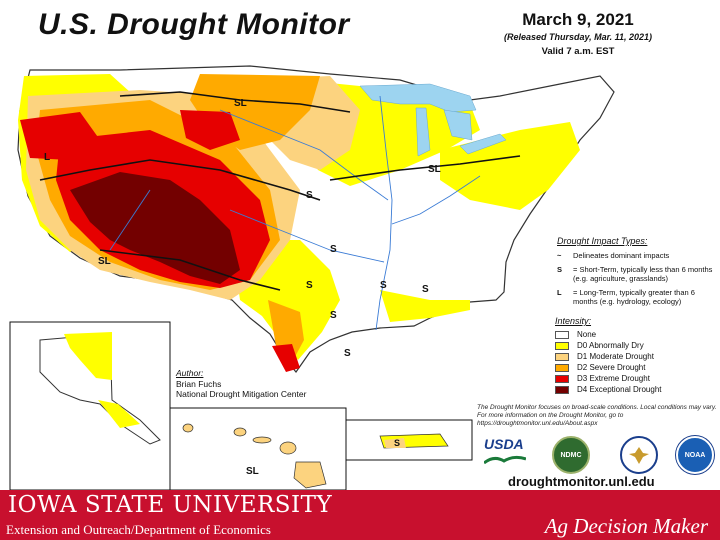  I want to click on label-s-texas-1: S, so click(333, 315).